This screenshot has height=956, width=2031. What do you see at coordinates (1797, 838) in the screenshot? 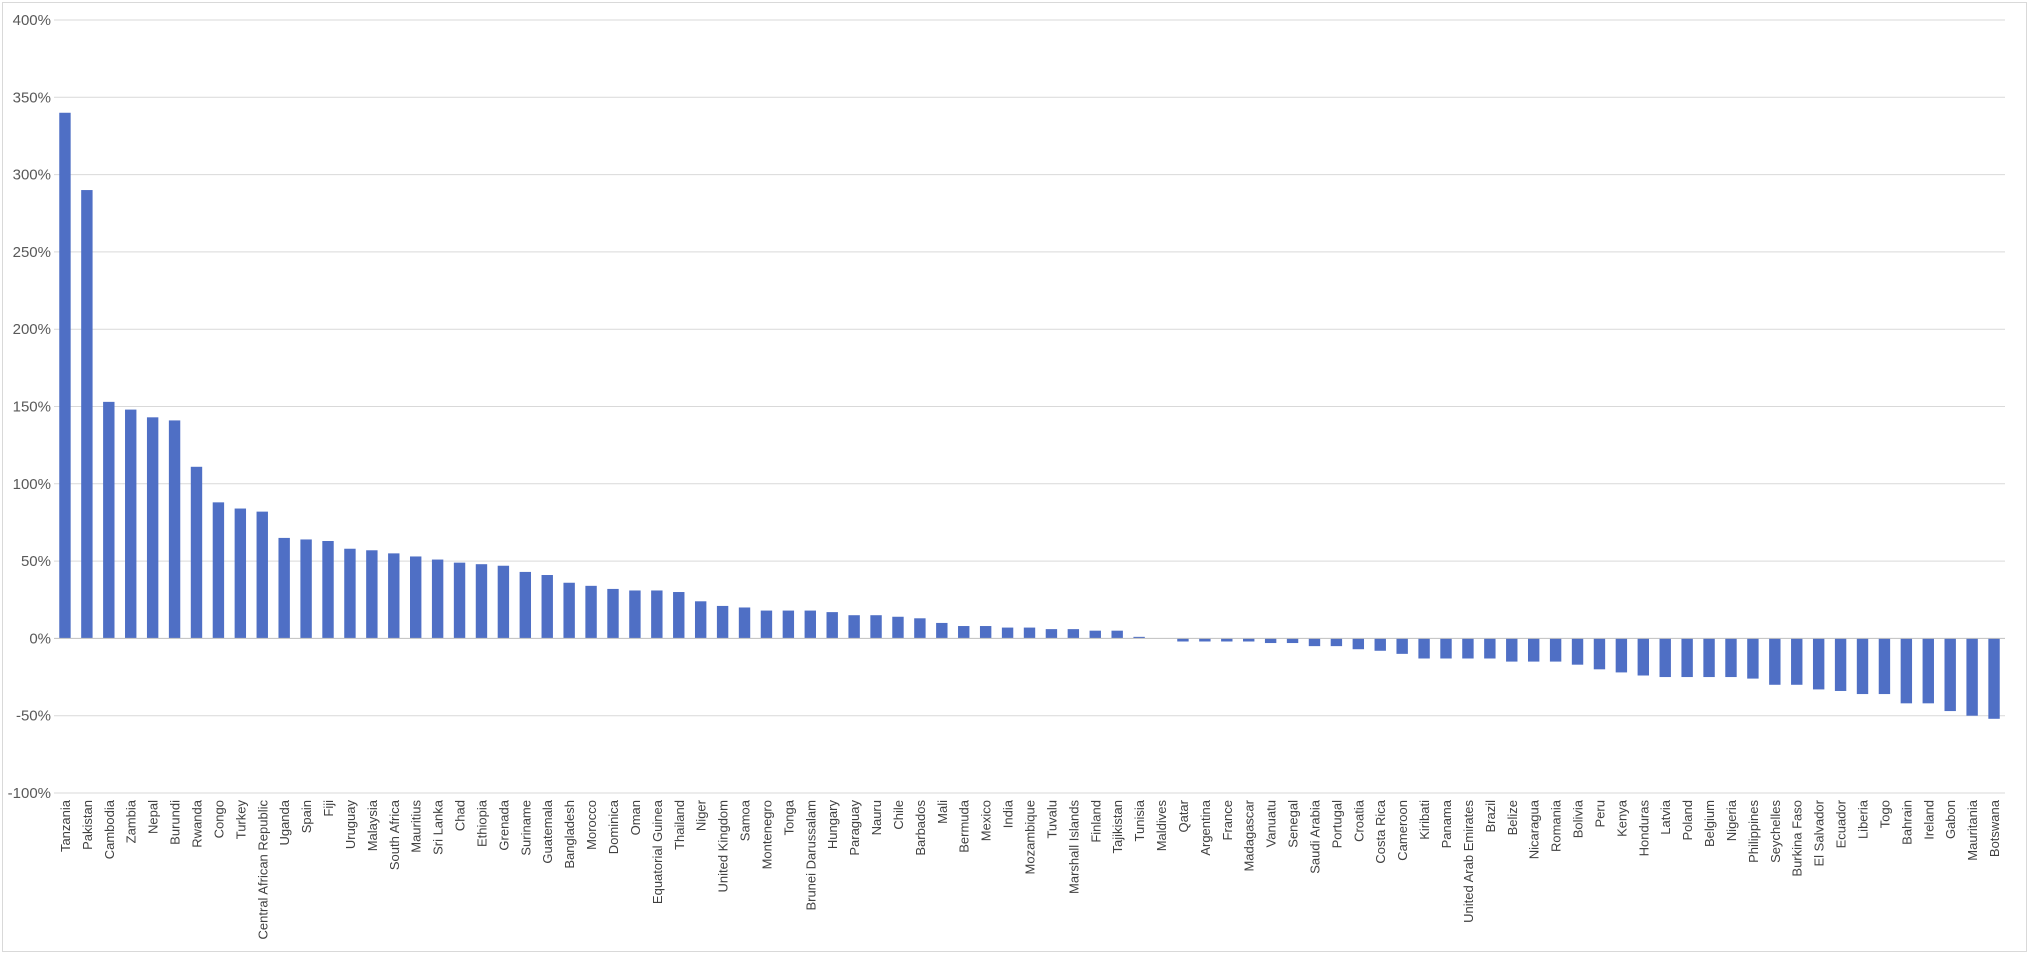
I see `x-tick-label: Burkina Faso` at bounding box center [1797, 838].